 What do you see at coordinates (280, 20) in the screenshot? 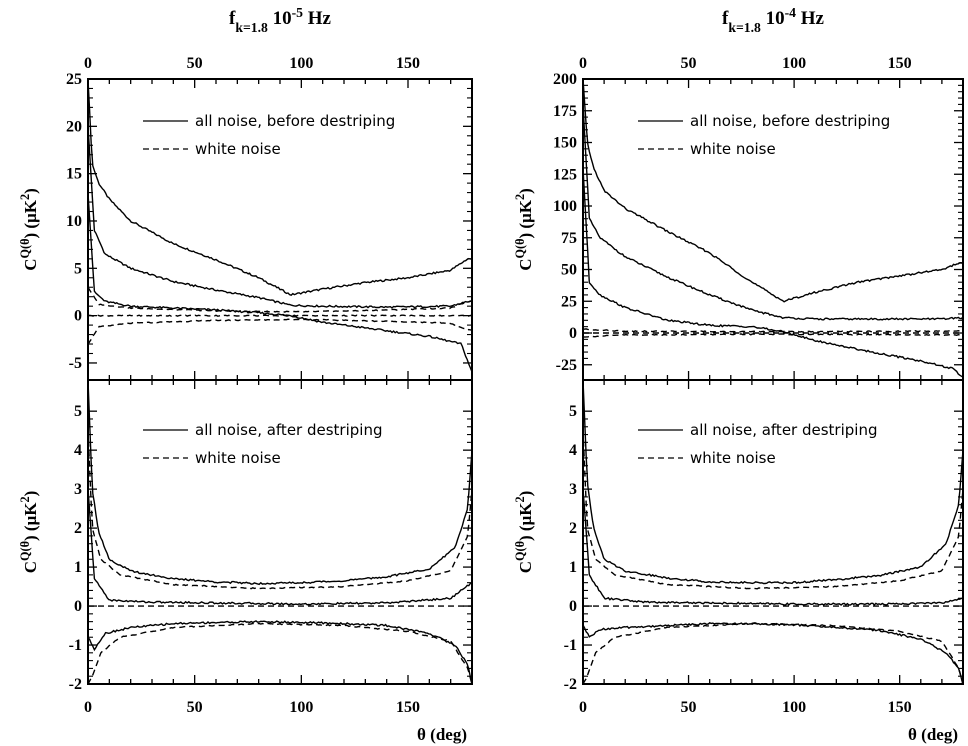
I see `panel-title: fk=1.8​ 10-5​ Hz` at bounding box center [280, 20].